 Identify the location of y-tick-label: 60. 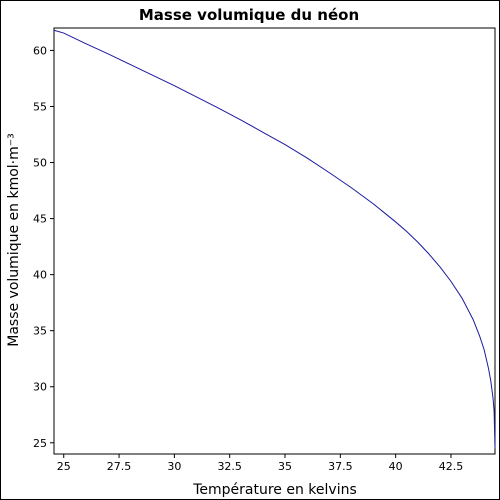
(40, 50).